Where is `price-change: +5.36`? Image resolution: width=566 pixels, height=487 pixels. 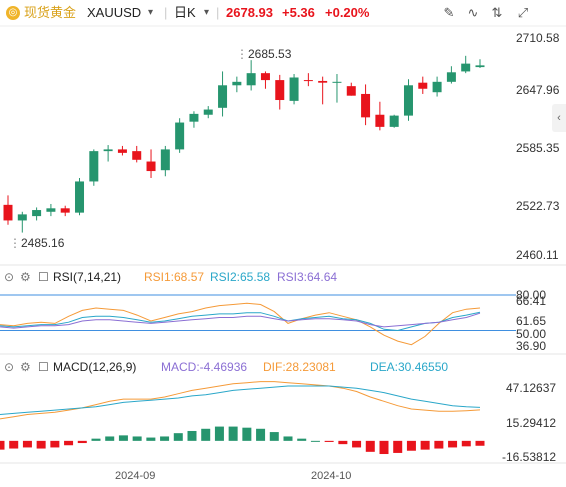
price-change: +5.36 is located at coordinates (298, 12).